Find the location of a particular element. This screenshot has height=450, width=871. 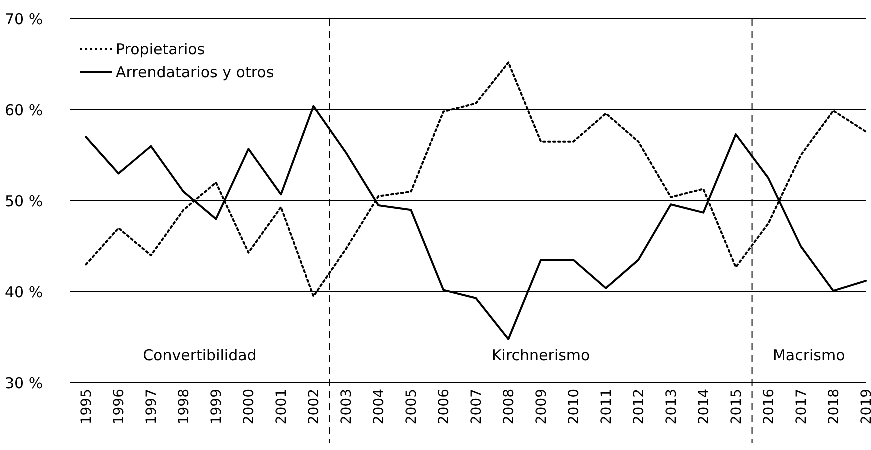

x-tick-label: 1997 is located at coordinates (152, 407).